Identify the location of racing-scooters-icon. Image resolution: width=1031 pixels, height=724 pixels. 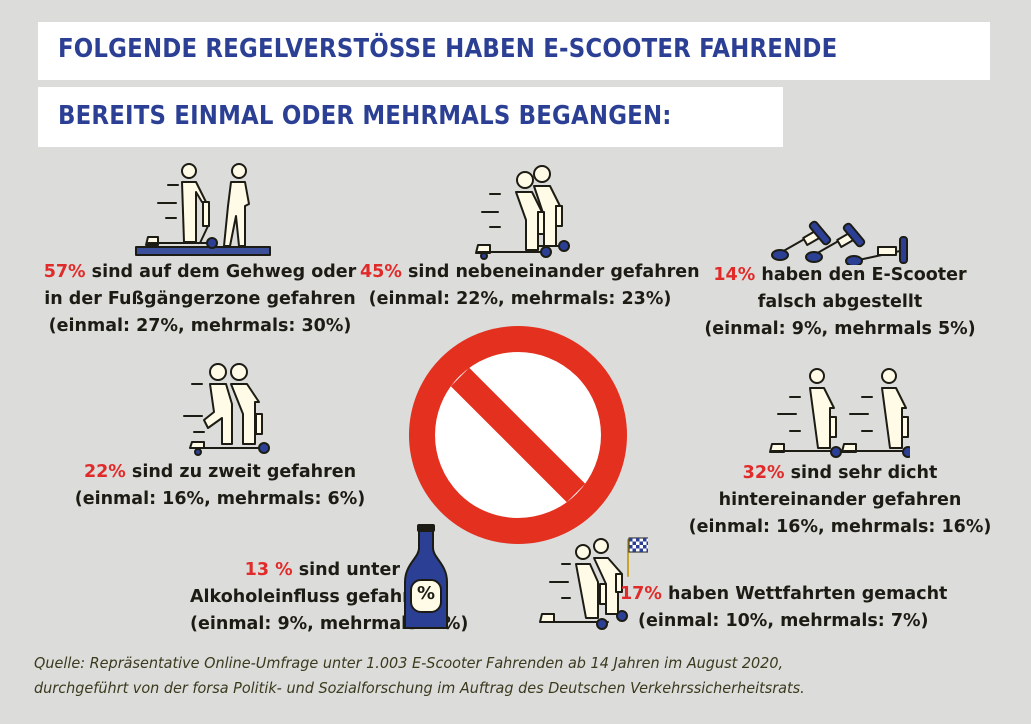
(593, 583).